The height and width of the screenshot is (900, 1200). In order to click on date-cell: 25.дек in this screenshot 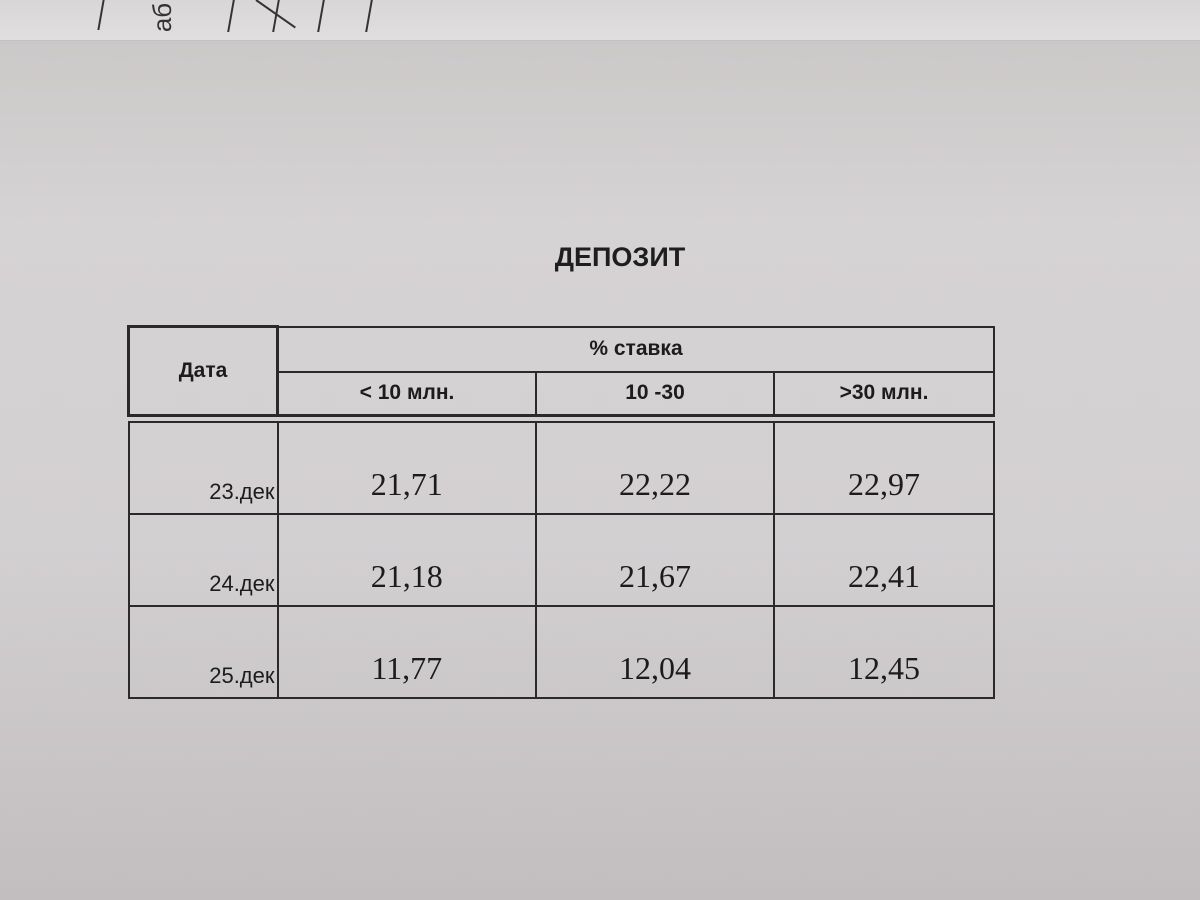, I will do `click(203, 652)`.